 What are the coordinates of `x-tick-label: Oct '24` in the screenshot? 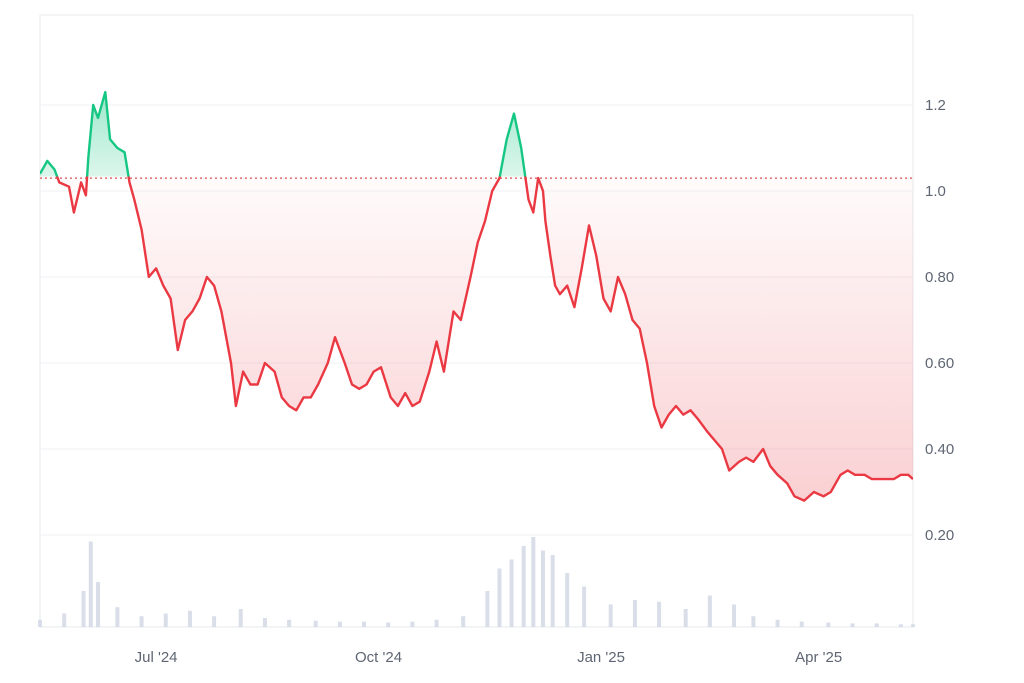 It's located at (378, 657).